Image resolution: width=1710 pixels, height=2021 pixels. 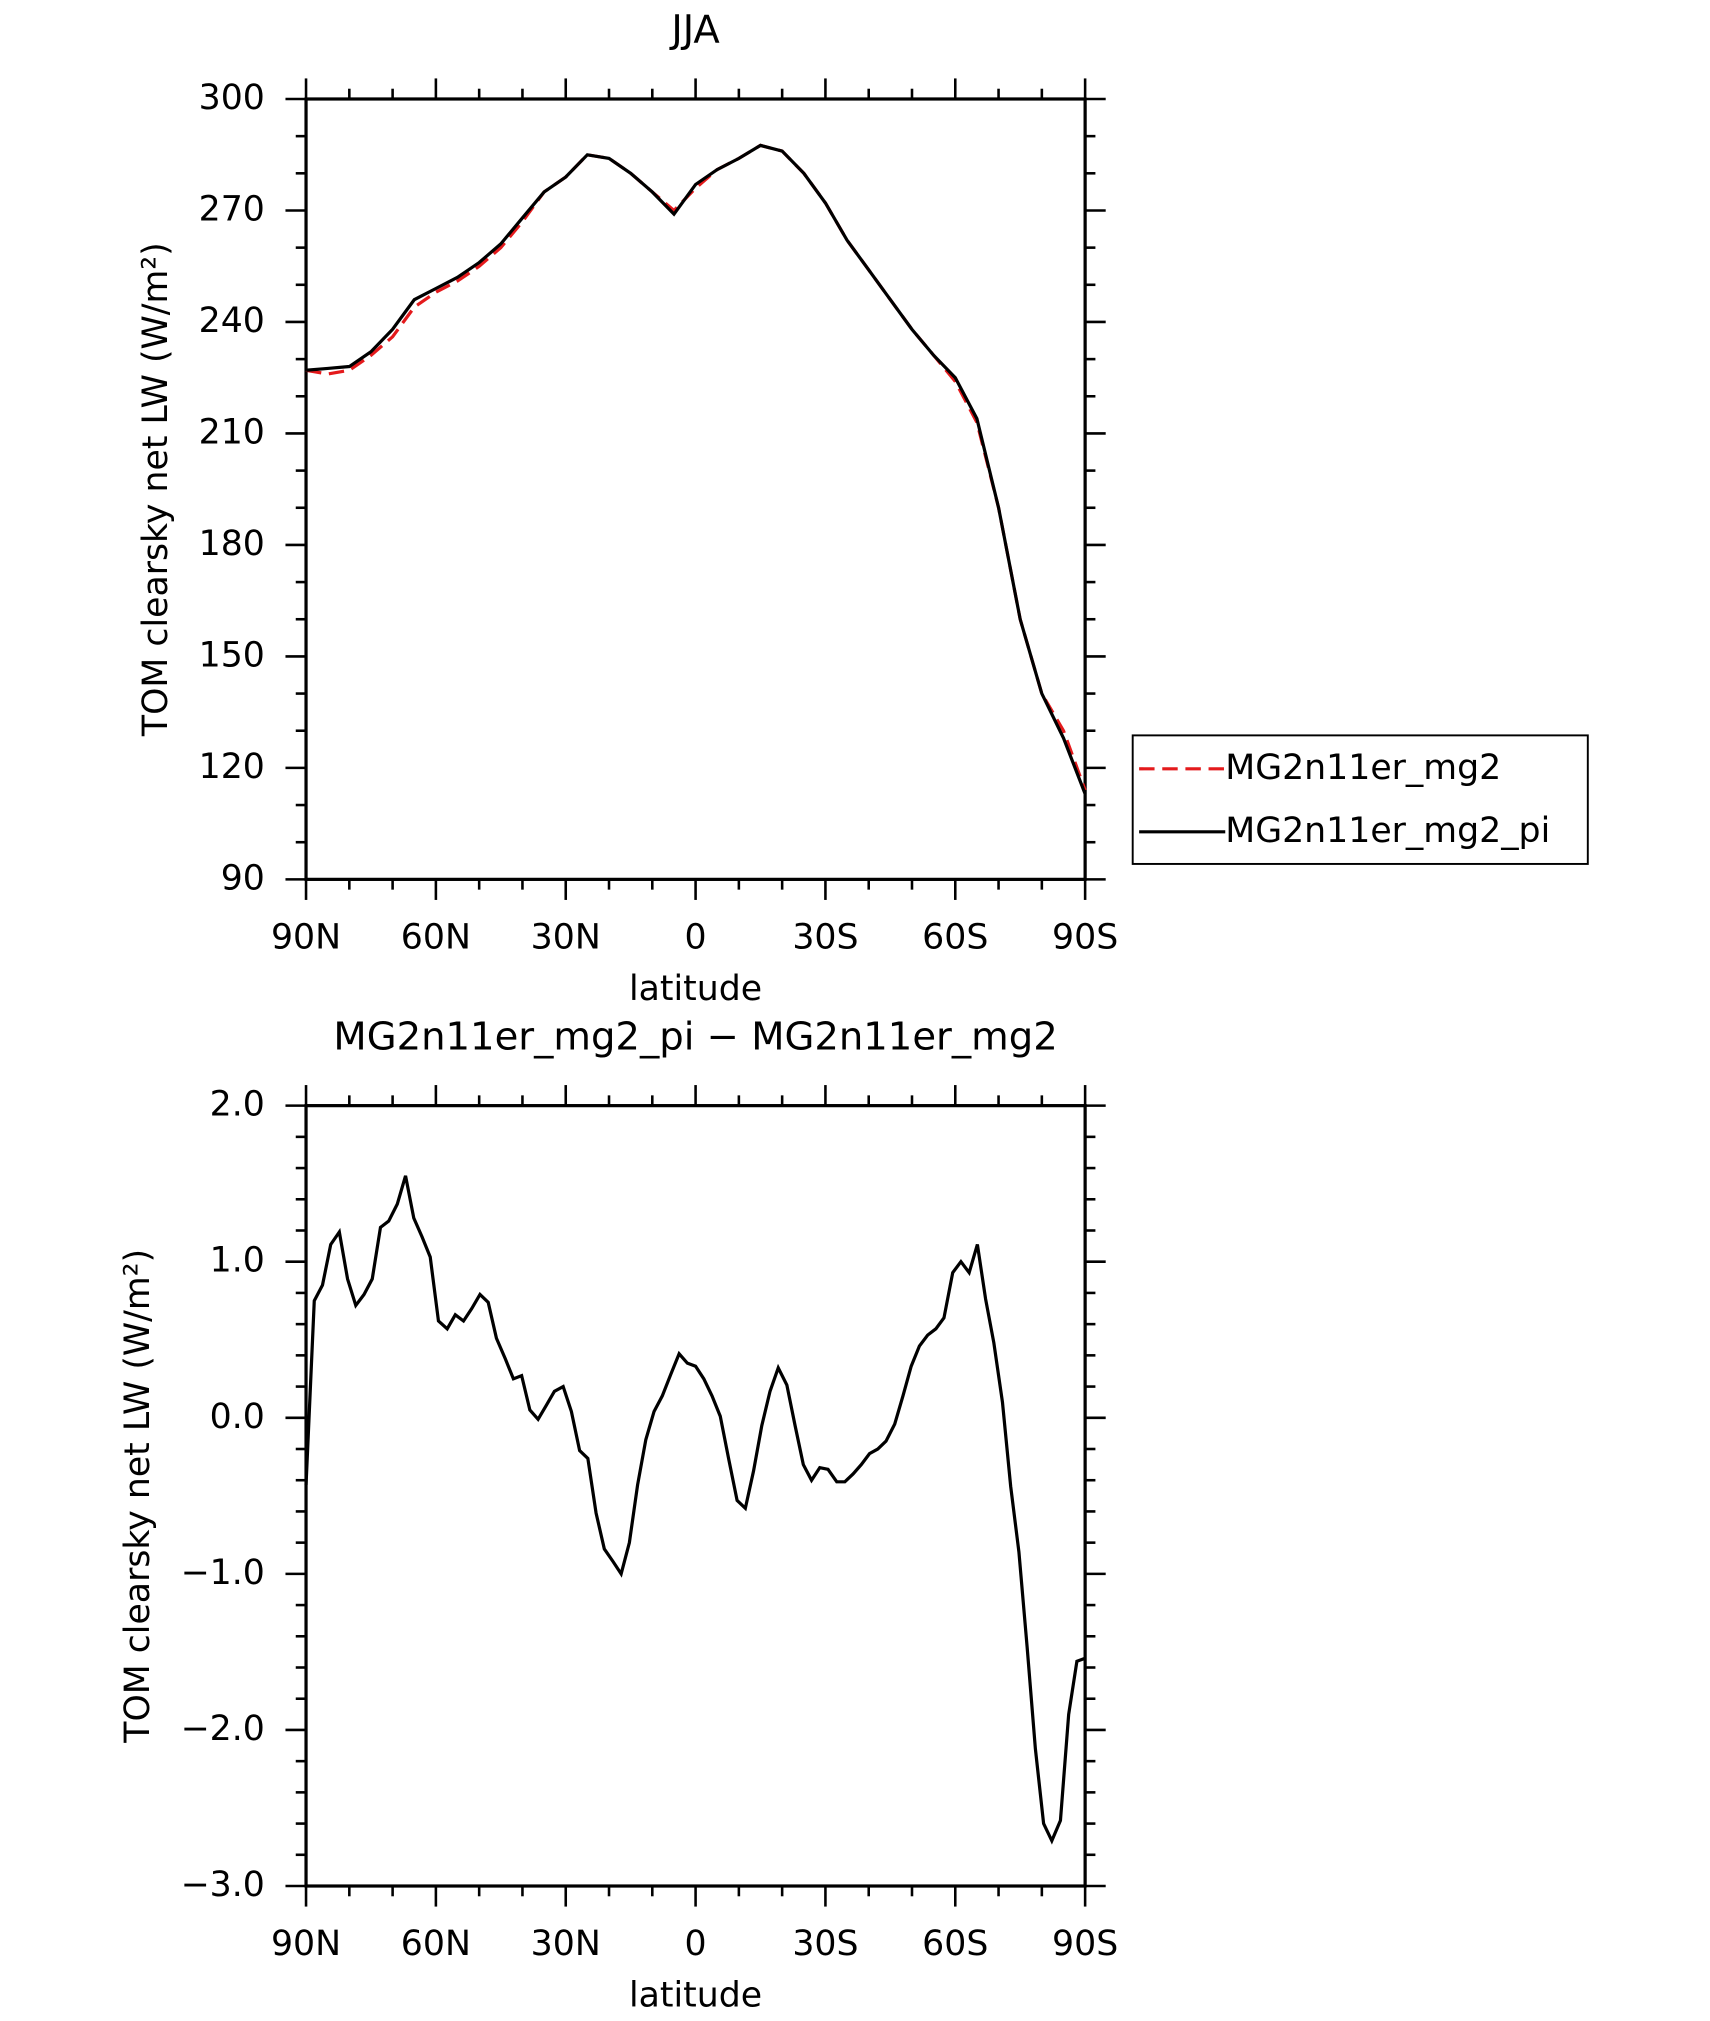 I want to click on legend-label: MG2n11er_mg2_pi, so click(x=1387, y=831).